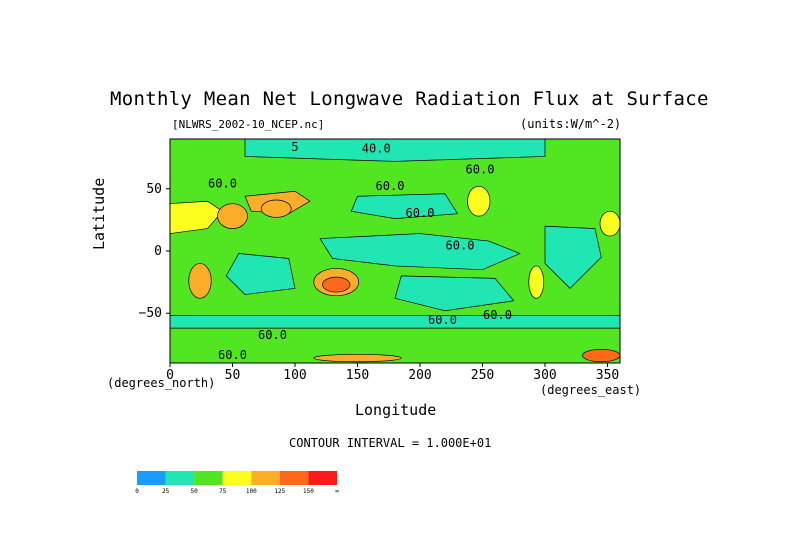  I want to click on x-tick-label: 0, so click(170, 375).